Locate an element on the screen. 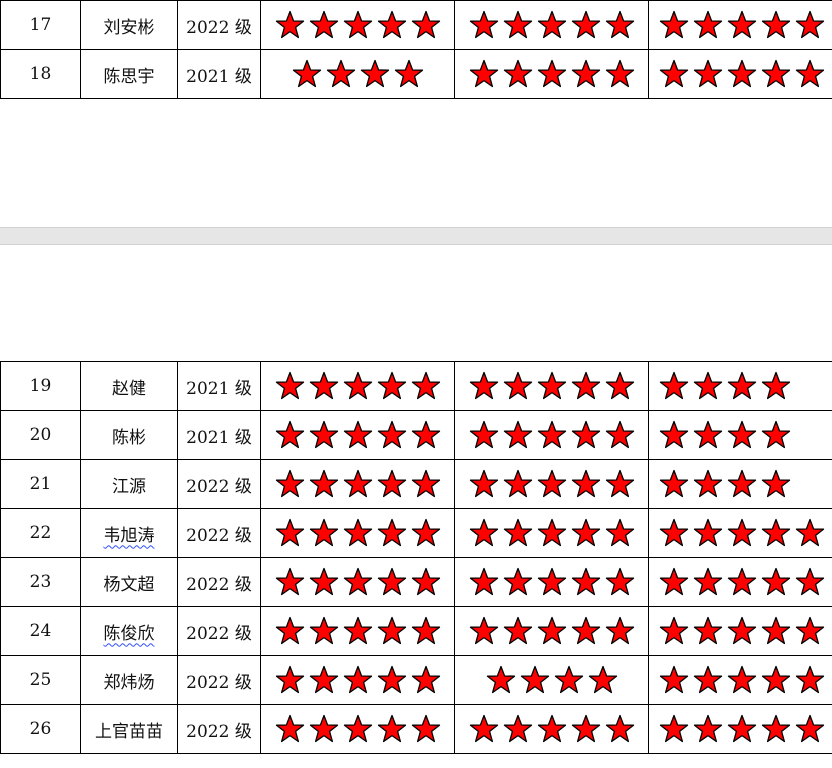 This screenshot has width=832, height=768. student-name-cell-text: 赵健 is located at coordinates (129, 388).